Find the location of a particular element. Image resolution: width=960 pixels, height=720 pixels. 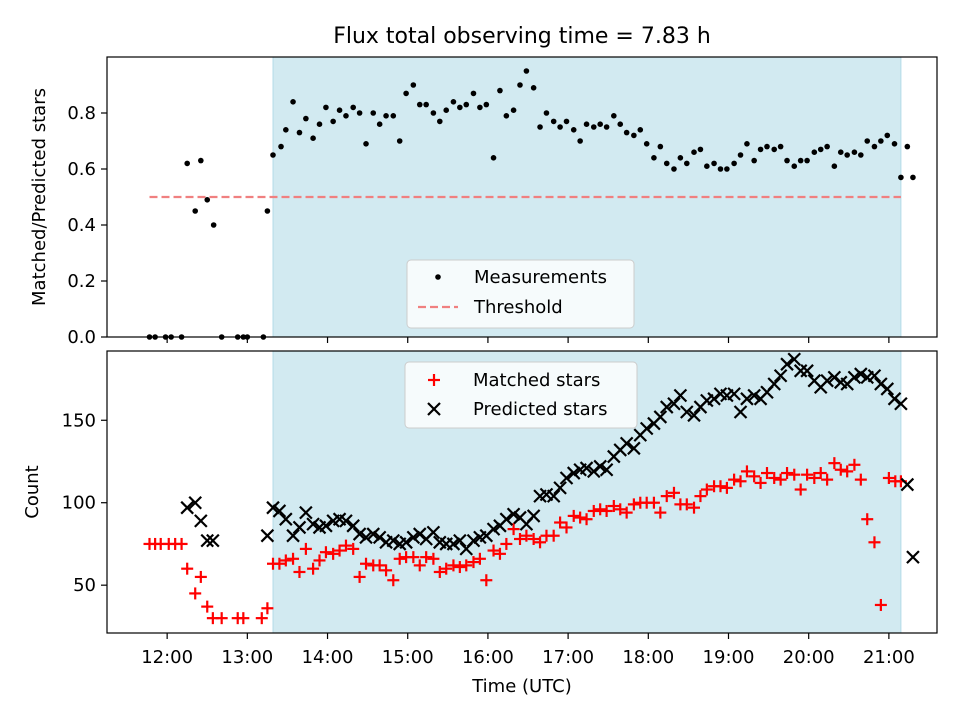

count-legend-box is located at coordinates (521, 395).